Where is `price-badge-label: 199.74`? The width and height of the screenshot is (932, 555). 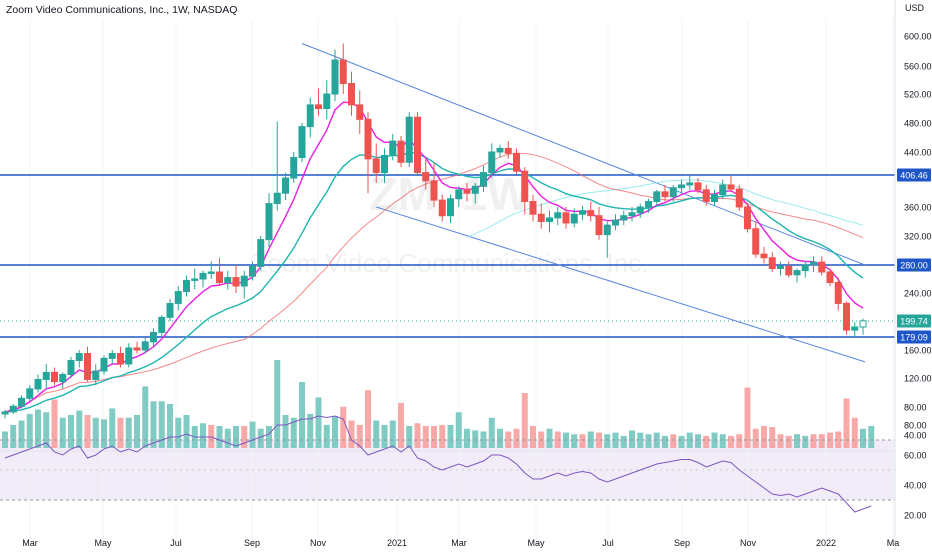 price-badge-label: 199.74 is located at coordinates (914, 322).